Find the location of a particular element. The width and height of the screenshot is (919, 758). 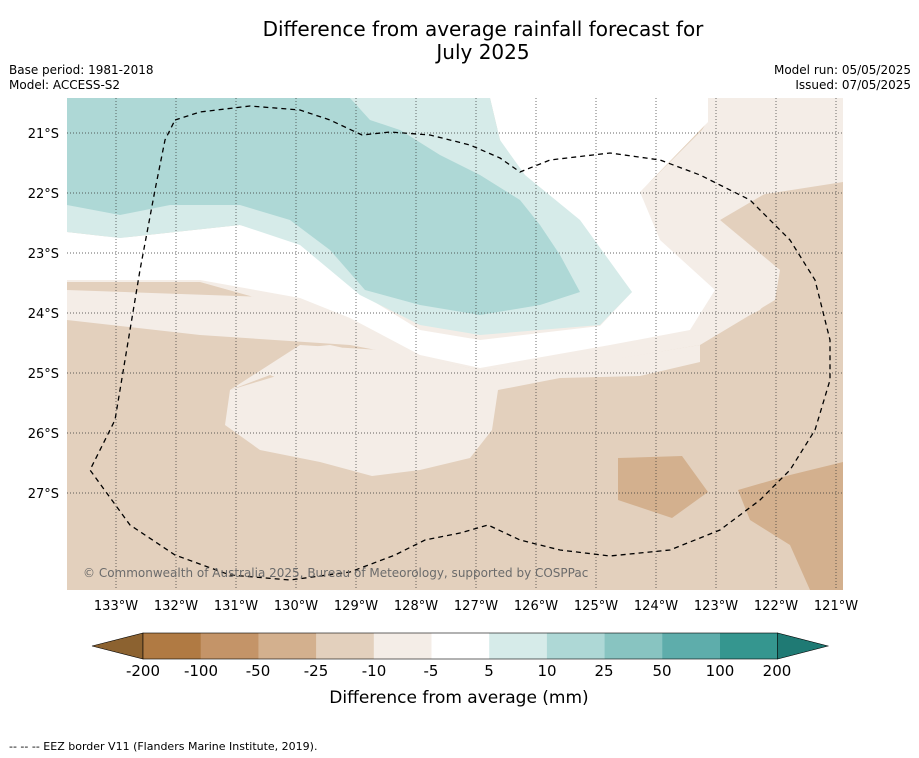

lon-label: 127°W is located at coordinates (476, 606).